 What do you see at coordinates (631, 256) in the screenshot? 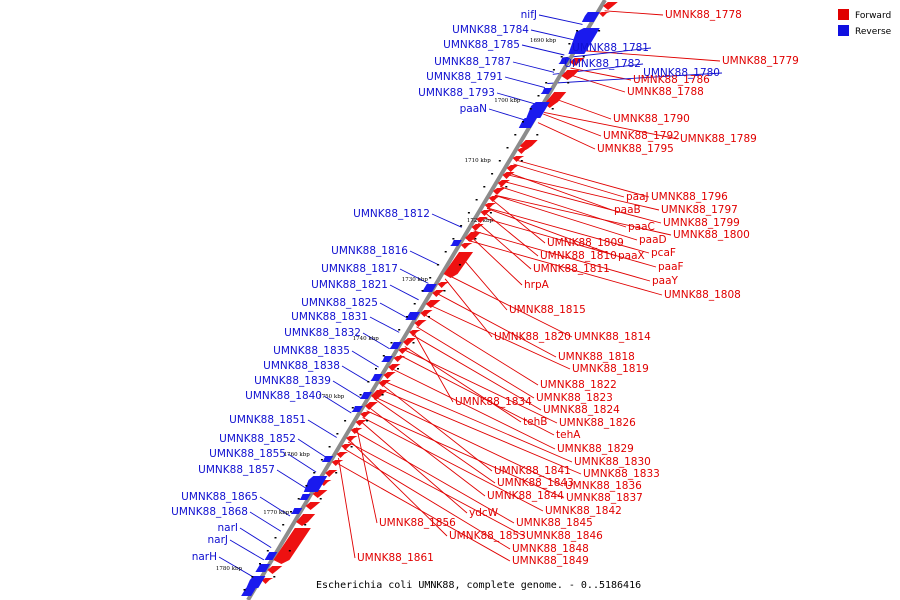
I see `forward-gene-label: paaX` at bounding box center [631, 256].